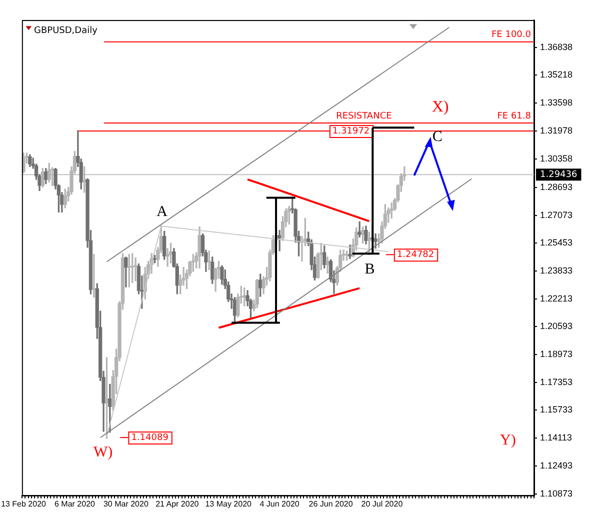 The width and height of the screenshot is (600, 516). What do you see at coordinates (66, 31) in the screenshot?
I see `text: GBPUSD,Daily` at bounding box center [66, 31].